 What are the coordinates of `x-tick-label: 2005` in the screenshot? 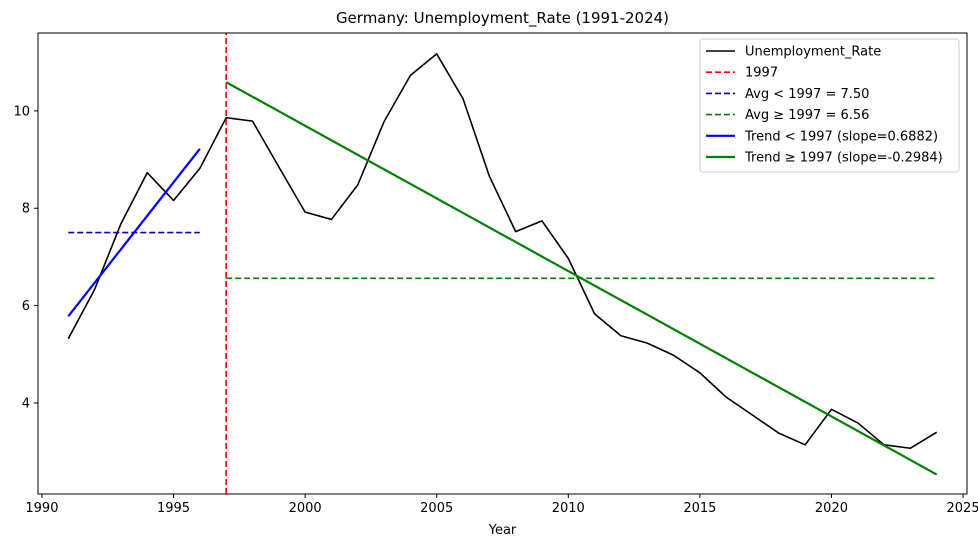 It's located at (436, 508).